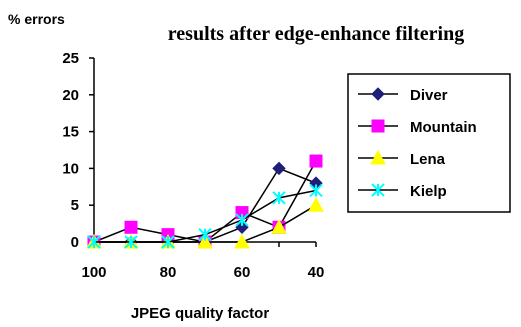 This screenshot has height=327, width=521. What do you see at coordinates (70, 58) in the screenshot?
I see `y-tick-label: 25` at bounding box center [70, 58].